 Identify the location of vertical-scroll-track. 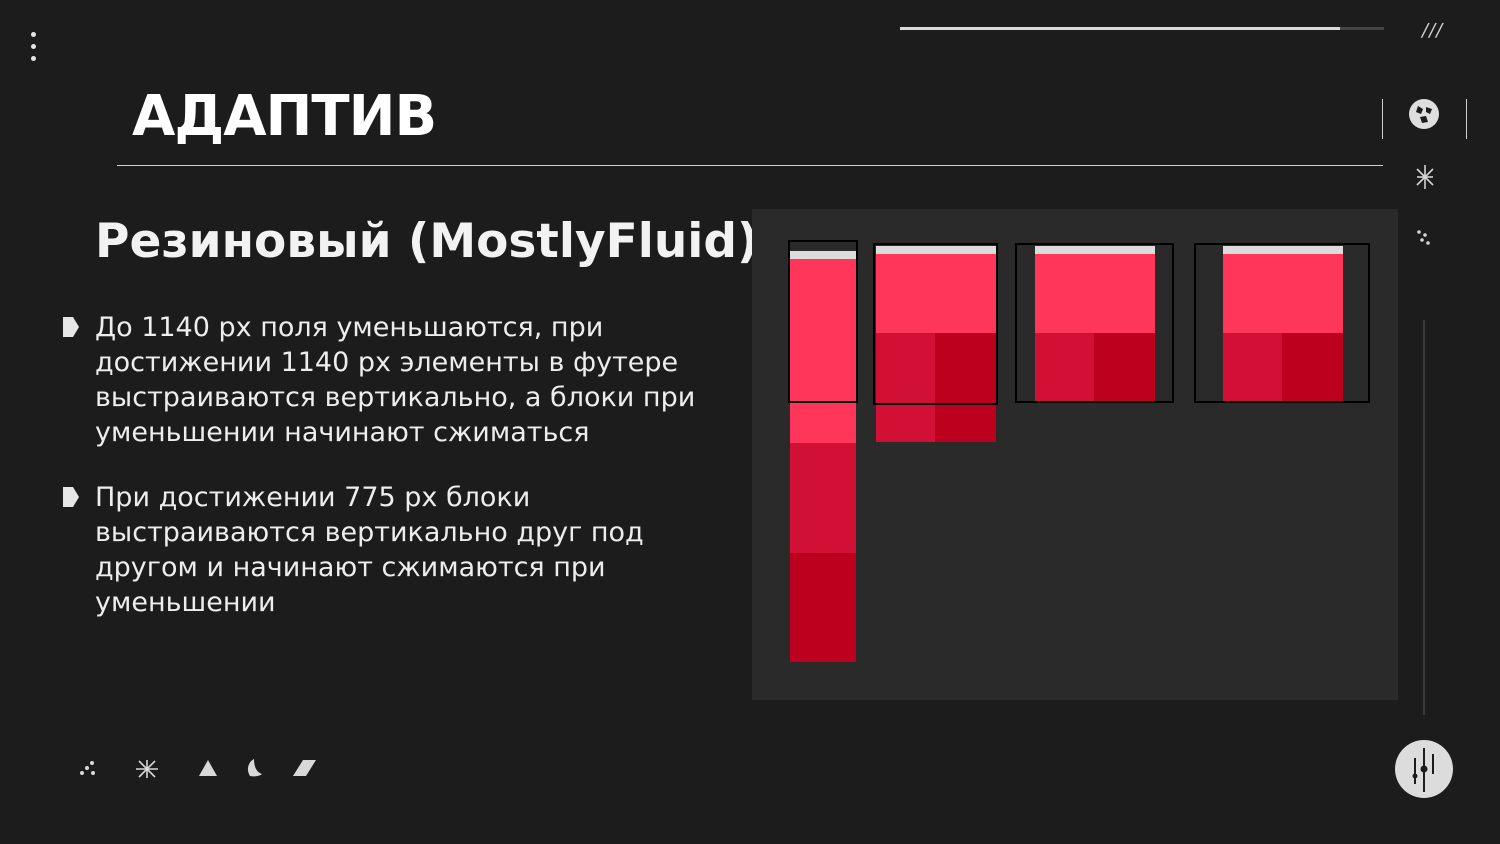
(1424, 517).